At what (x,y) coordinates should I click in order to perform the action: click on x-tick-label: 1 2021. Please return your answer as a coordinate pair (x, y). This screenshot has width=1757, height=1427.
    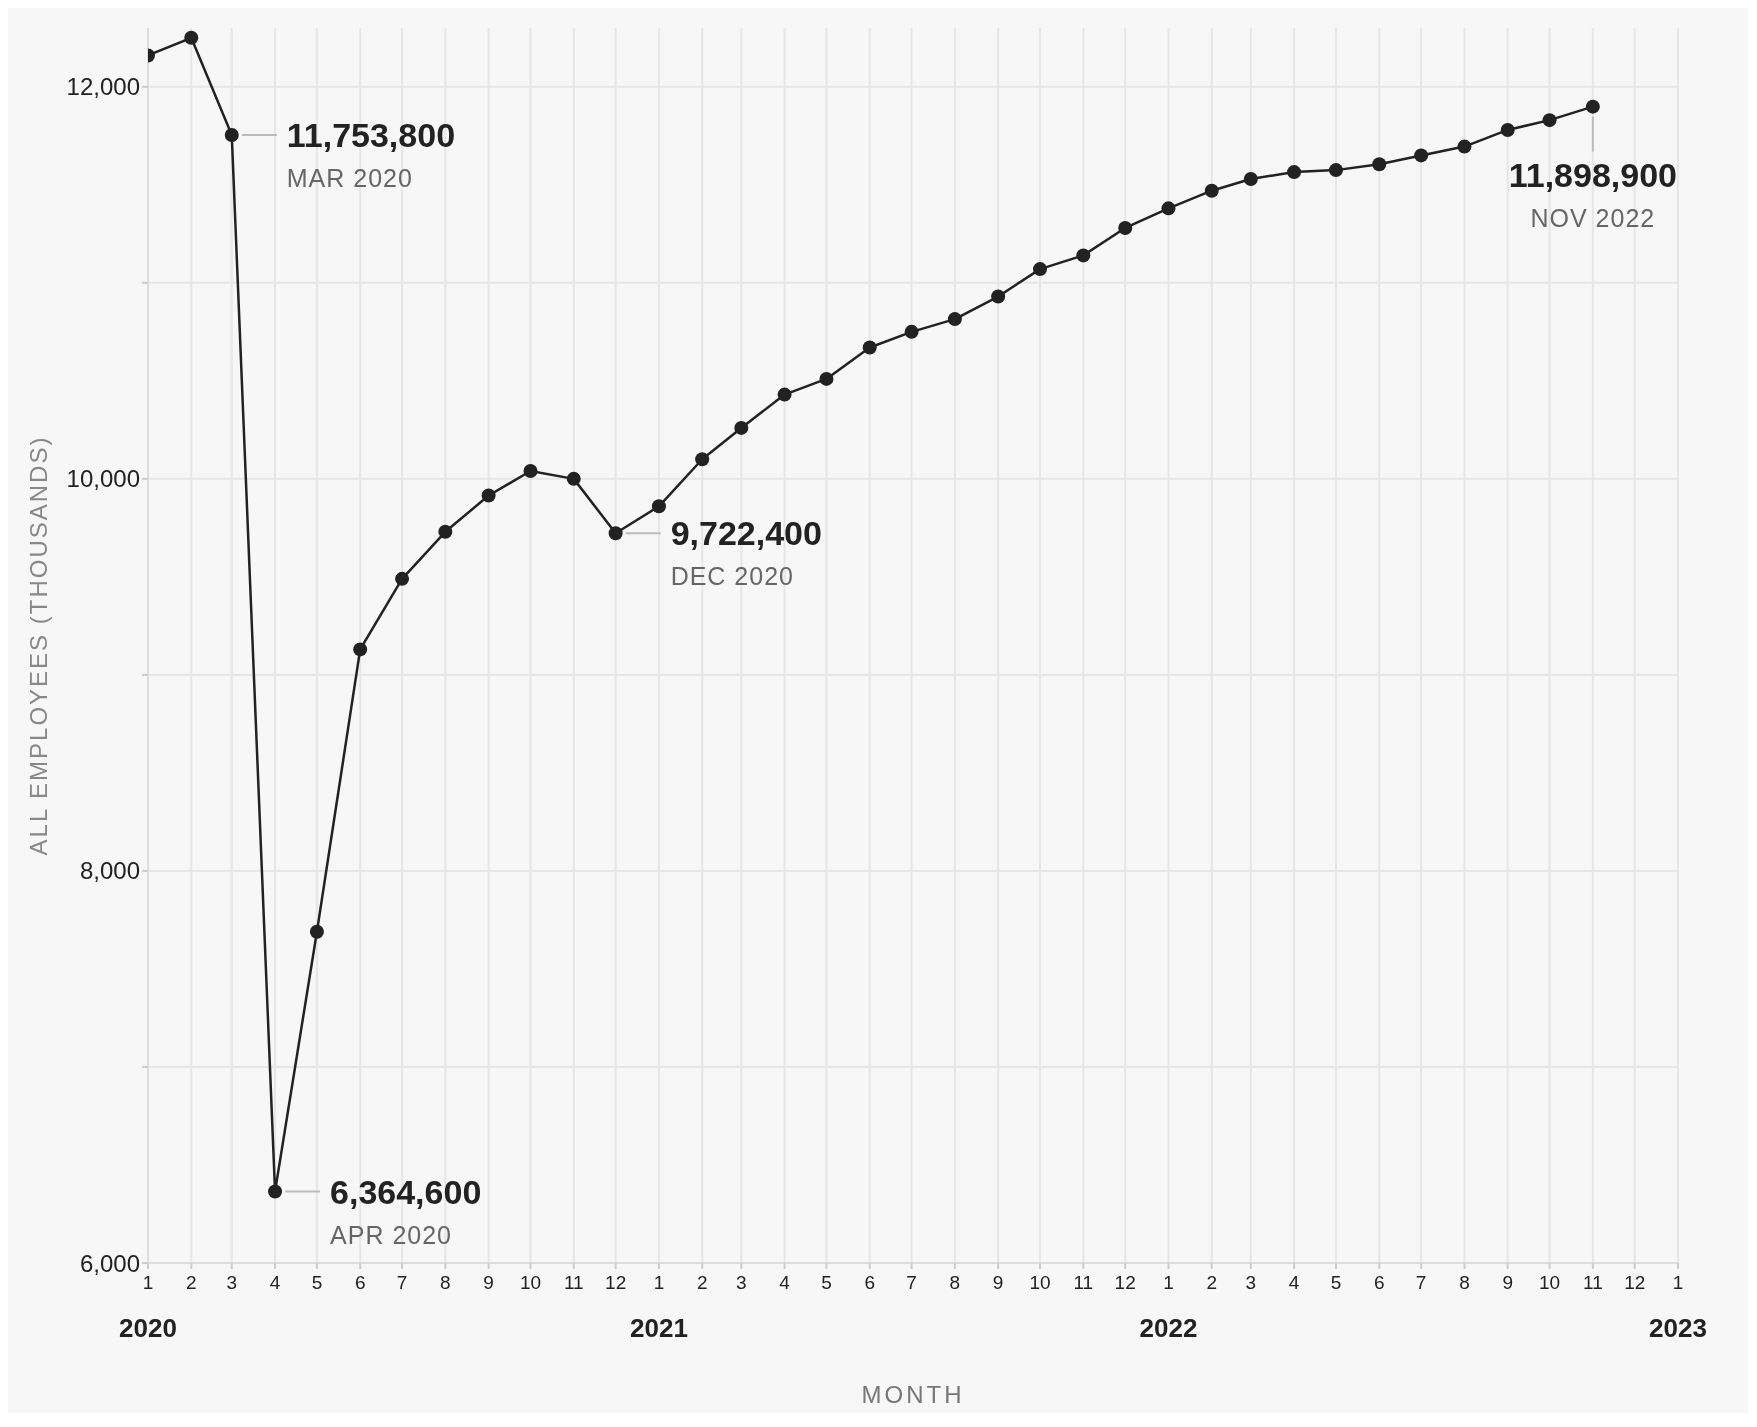
    Looking at the image, I should click on (659, 1307).